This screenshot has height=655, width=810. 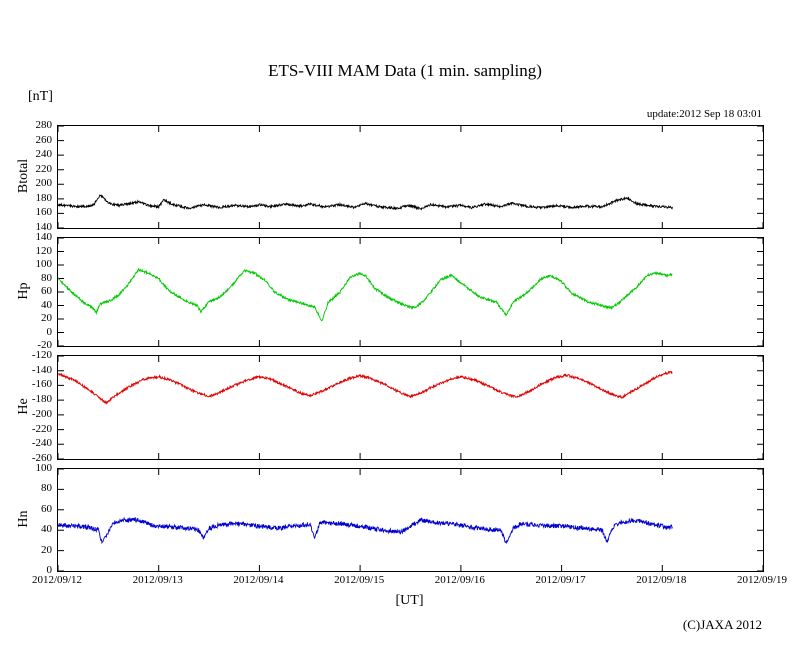 I want to click on plot-area-hp, so click(x=410, y=292).